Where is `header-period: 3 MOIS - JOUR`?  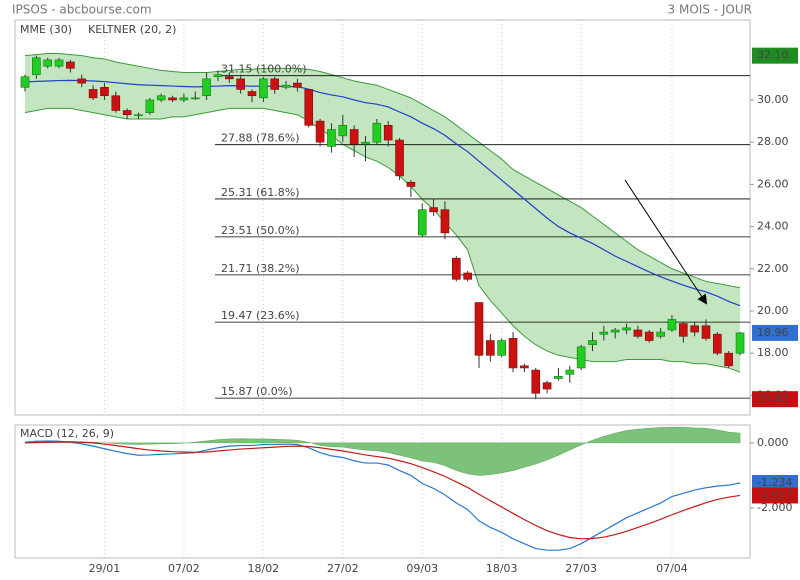 header-period: 3 MOIS - JOUR is located at coordinates (710, 10).